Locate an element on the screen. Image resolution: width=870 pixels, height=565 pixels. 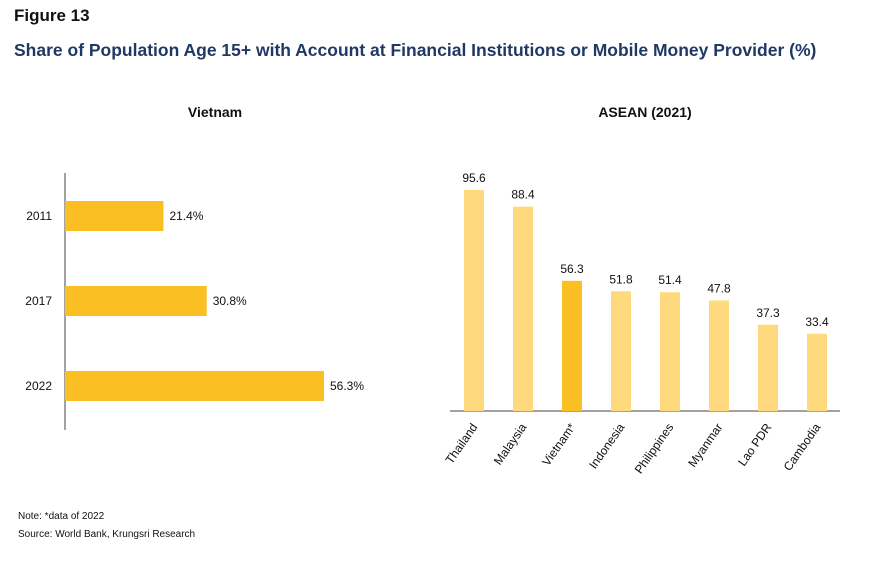
tick-label-cambodia: Cambodia is located at coordinates (802, 446).